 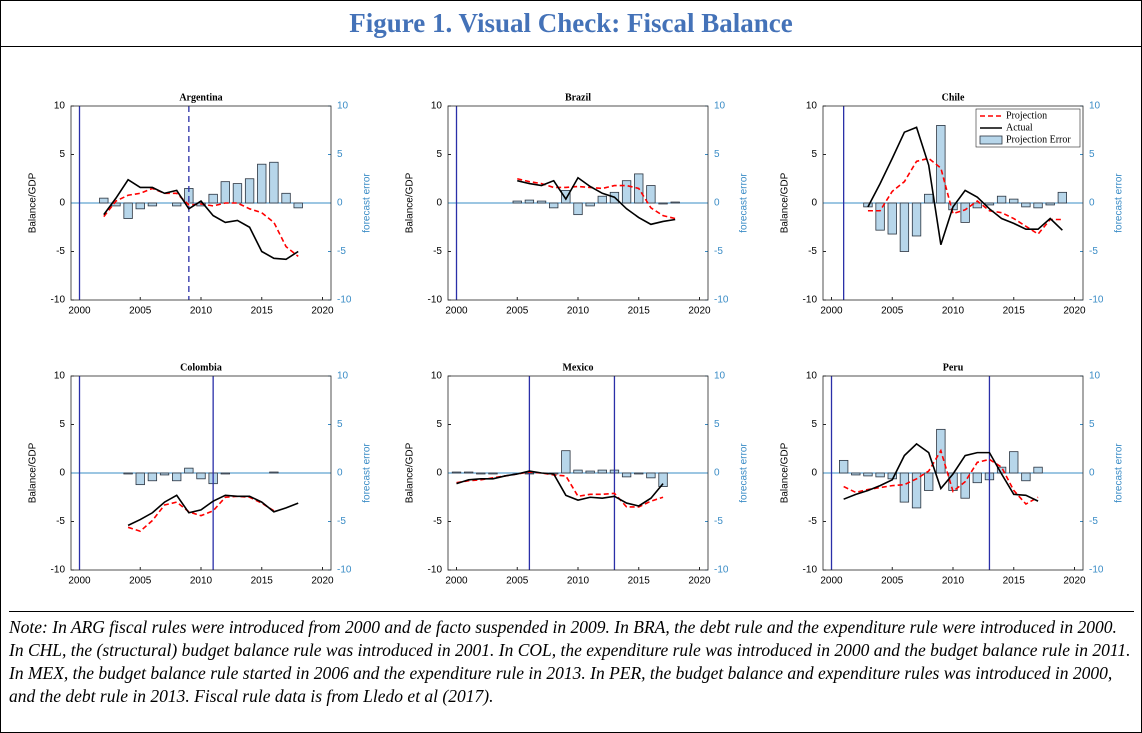 What do you see at coordinates (953, 367) in the screenshot?
I see `chart-title: Peru` at bounding box center [953, 367].